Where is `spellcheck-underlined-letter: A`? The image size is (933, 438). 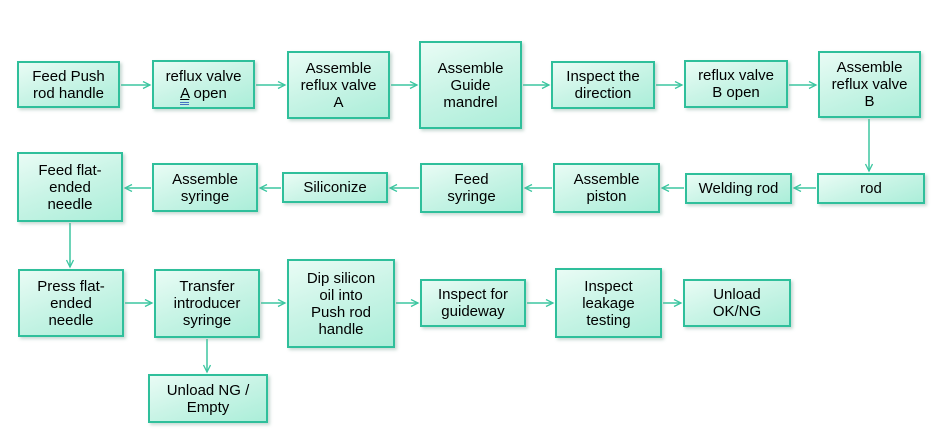
spellcheck-underlined-letter: A is located at coordinates (185, 94).